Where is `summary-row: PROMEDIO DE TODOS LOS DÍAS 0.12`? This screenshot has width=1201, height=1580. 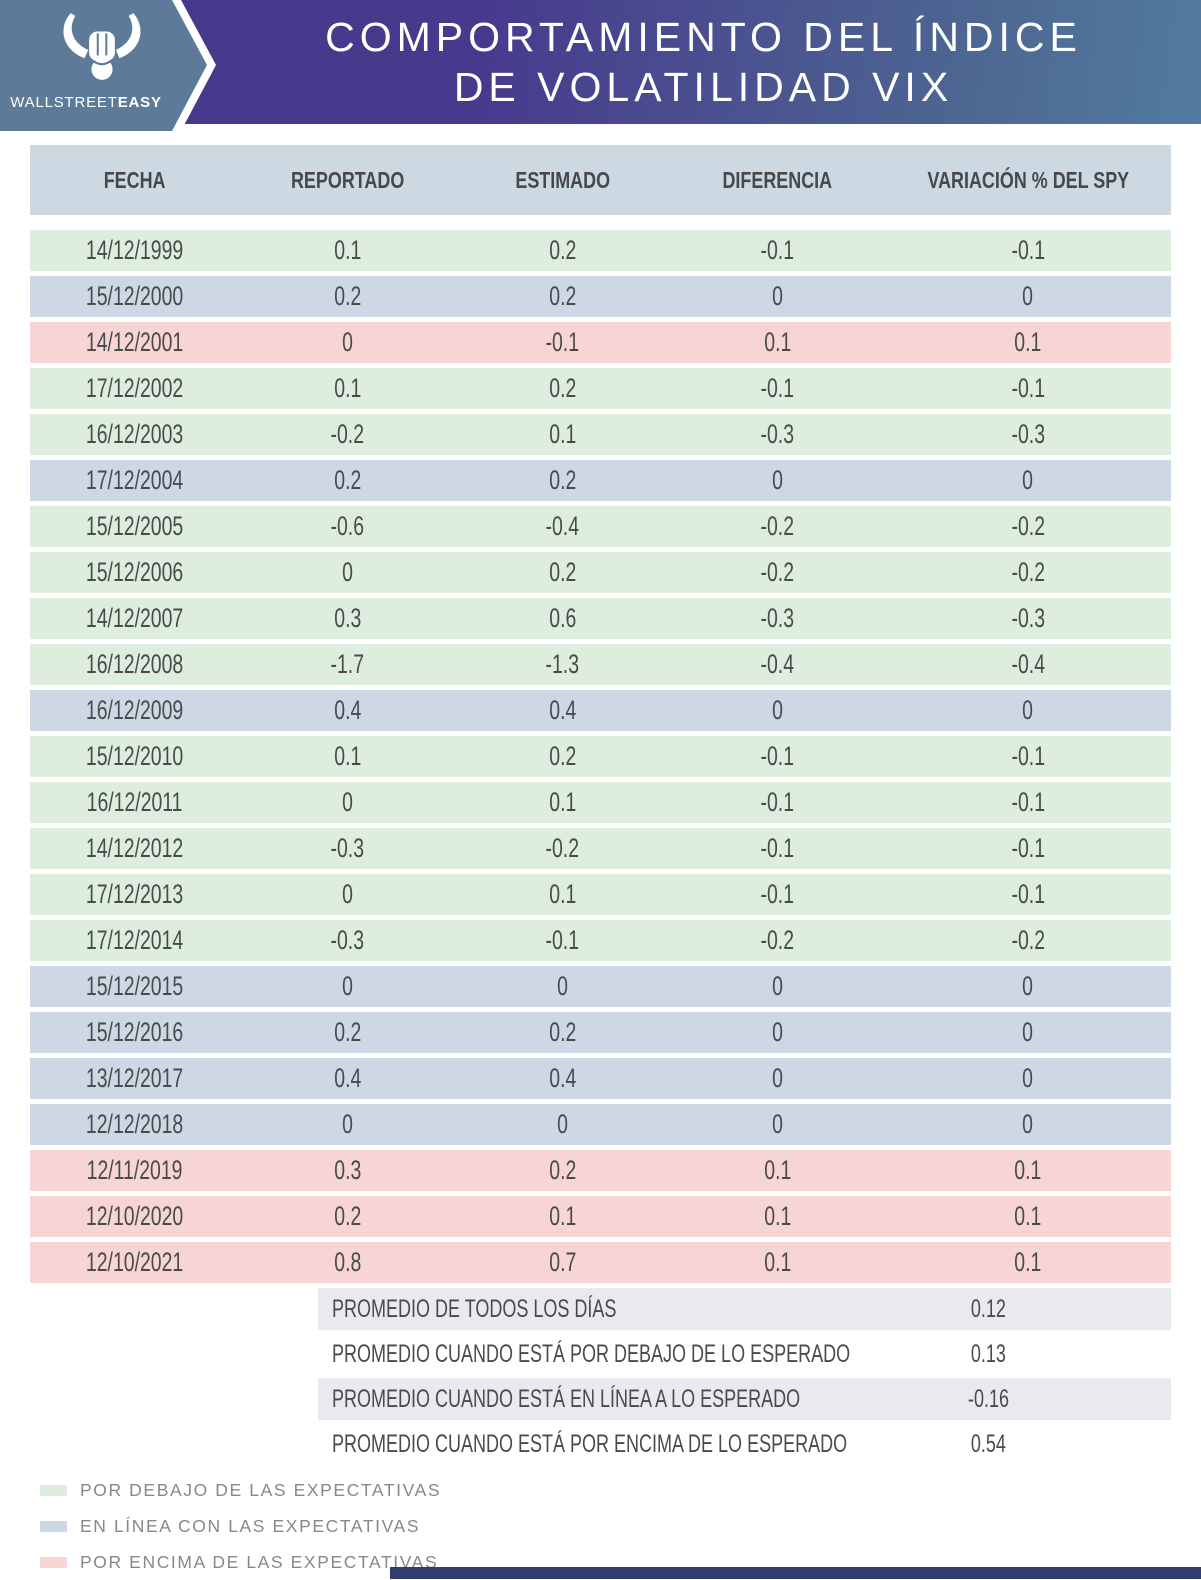
summary-row: PROMEDIO DE TODOS LOS DÍAS 0.12 is located at coordinates (744, 1309).